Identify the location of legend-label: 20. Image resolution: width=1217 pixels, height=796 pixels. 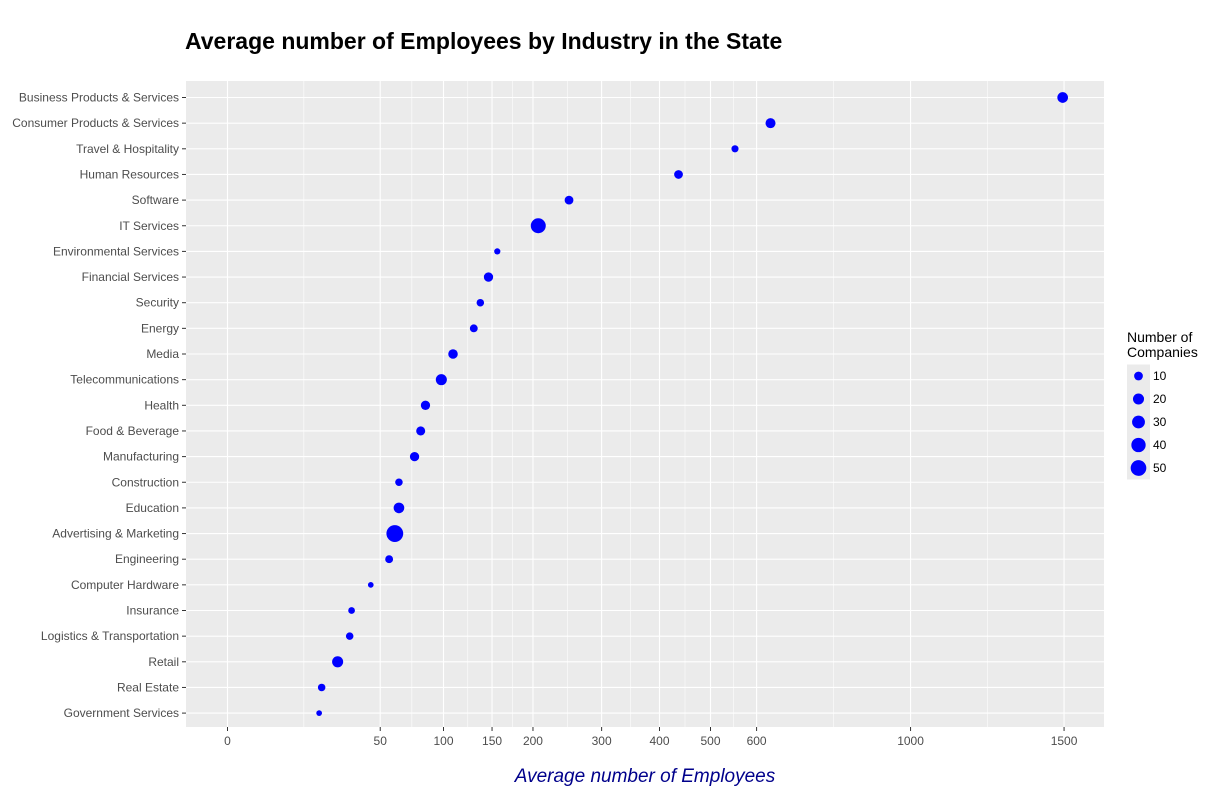
(1160, 399).